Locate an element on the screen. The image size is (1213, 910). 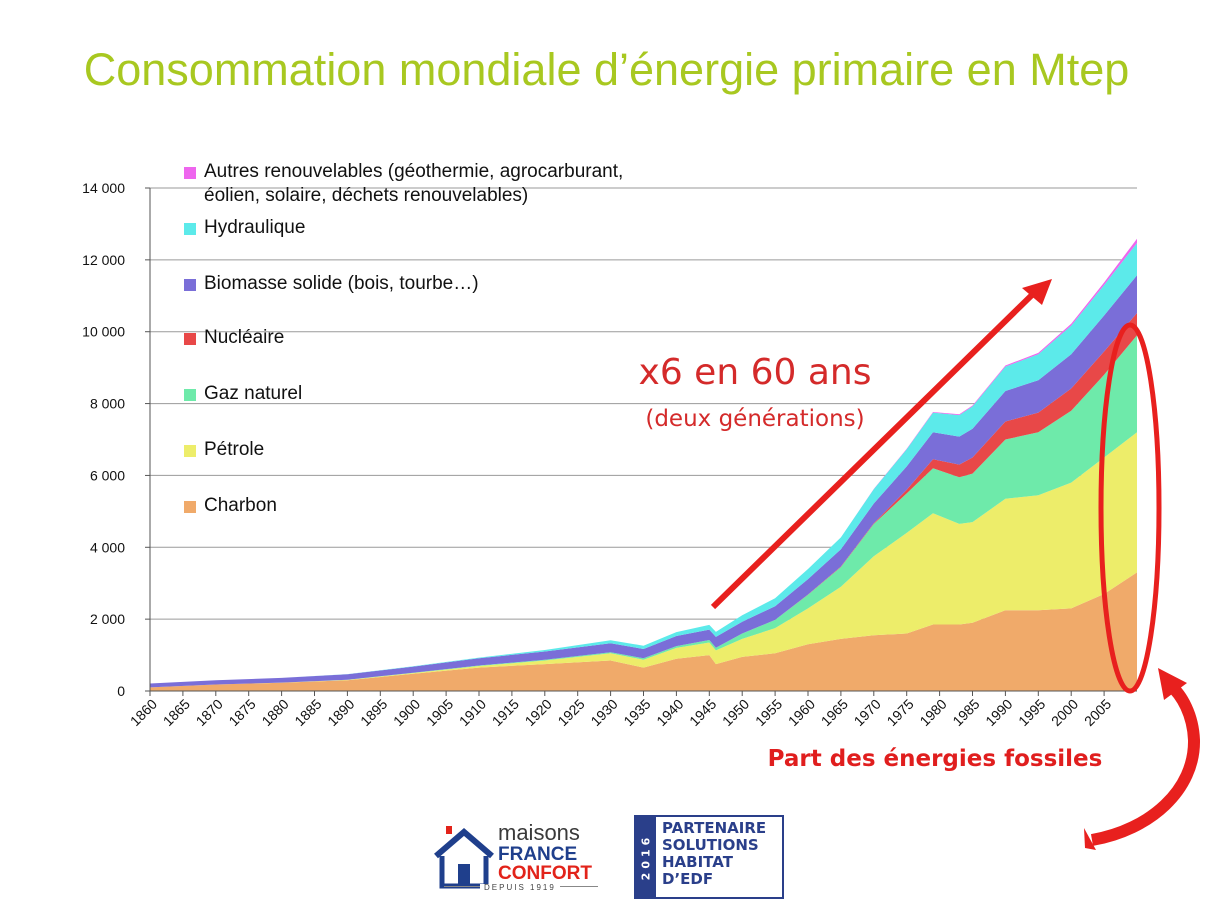
maisons-france-confort-logo: maisons FRANCE CONFORT DEPUIS 1919 is located at coordinates (515, 858).